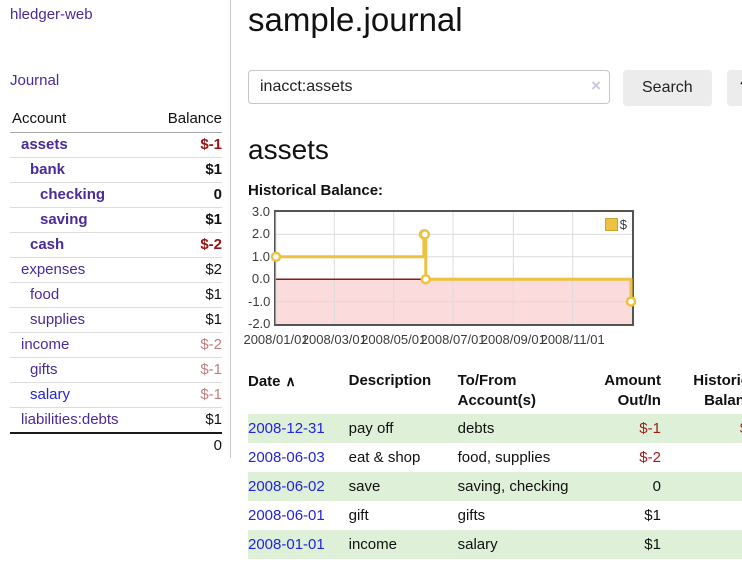  What do you see at coordinates (701, 428) in the screenshot?
I see `transaction-balance: $-1` at bounding box center [701, 428].